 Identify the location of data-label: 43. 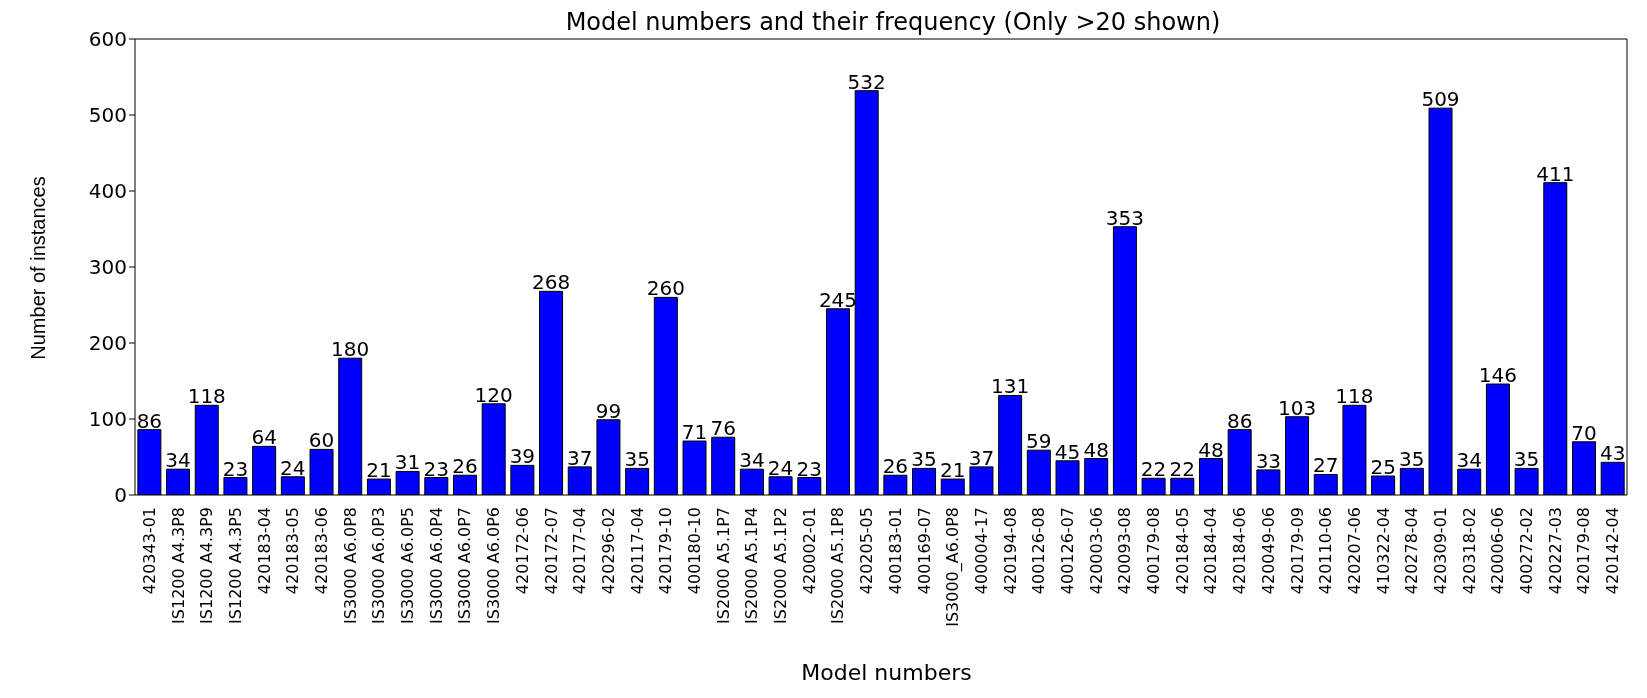
(1612, 453).